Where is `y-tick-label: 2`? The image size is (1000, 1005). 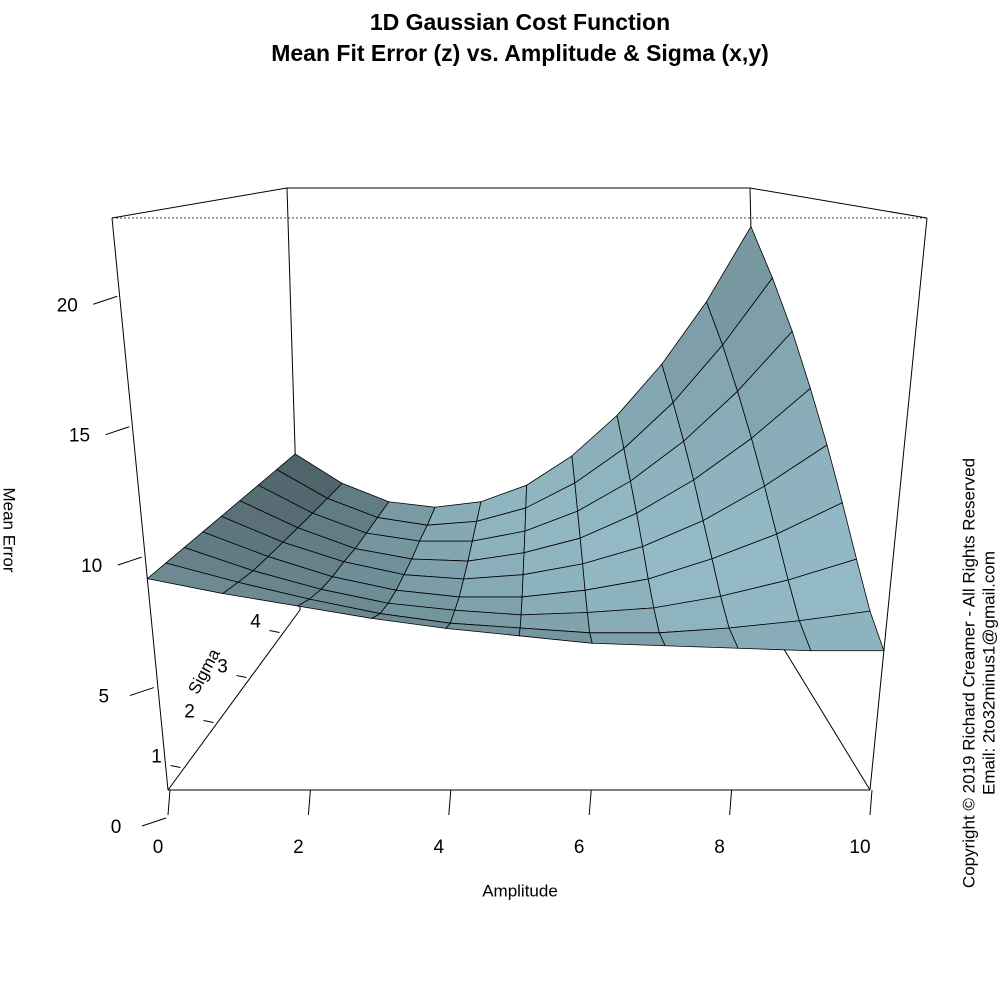
y-tick-label: 2 is located at coordinates (189, 712).